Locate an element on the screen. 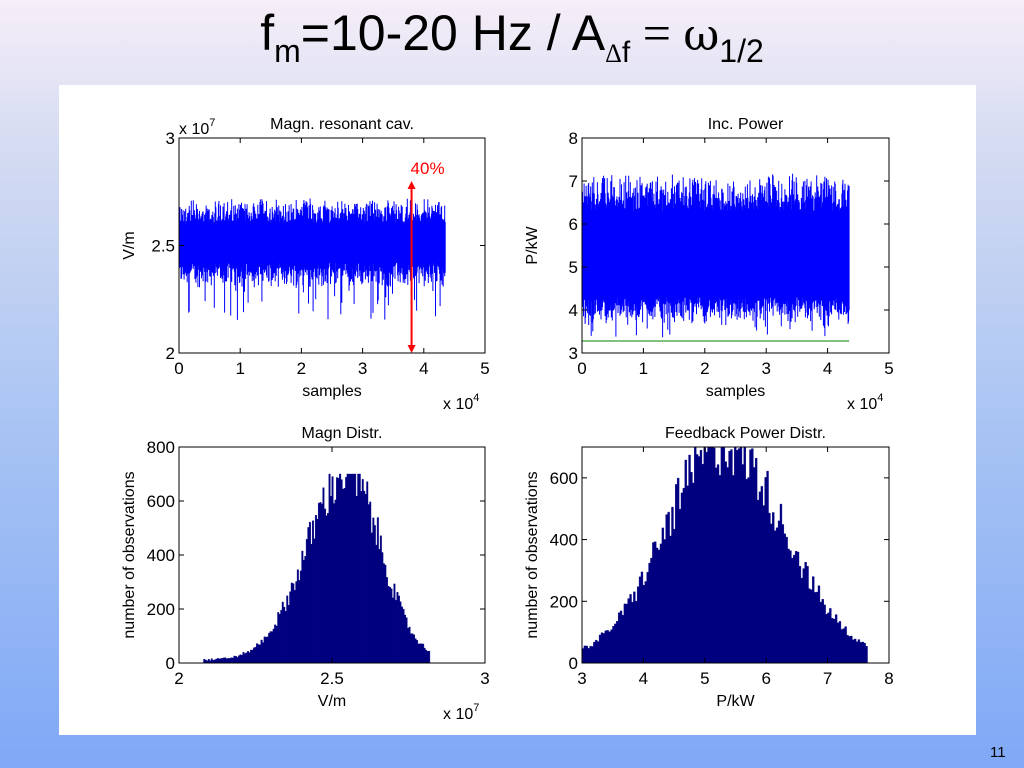 The image size is (1024, 768). x-tick-label: 7 is located at coordinates (827, 678).